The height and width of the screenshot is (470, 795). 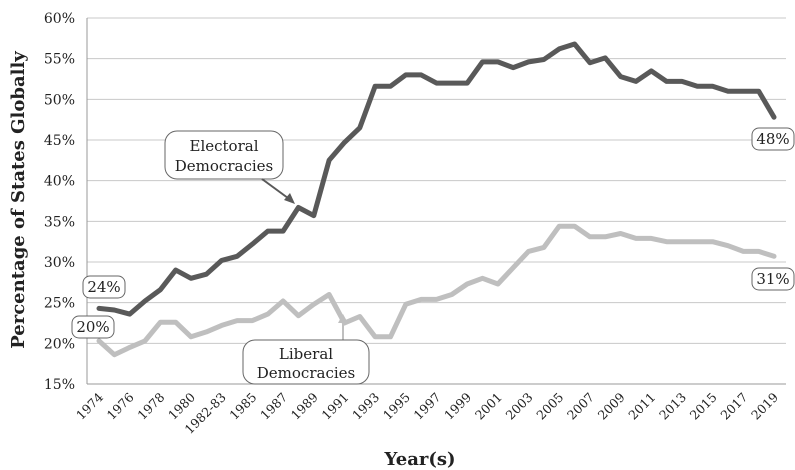 I want to click on y-tick-label: 60%, so click(x=59, y=19).